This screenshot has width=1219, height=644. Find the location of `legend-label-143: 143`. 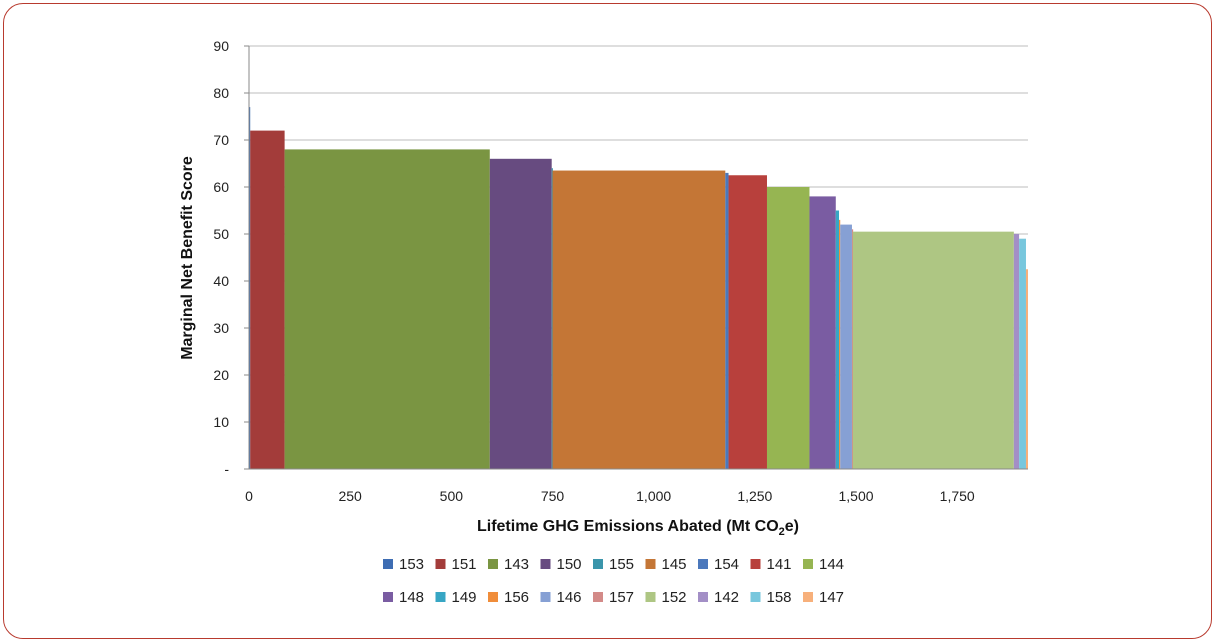

legend-label-143: 143 is located at coordinates (516, 564).